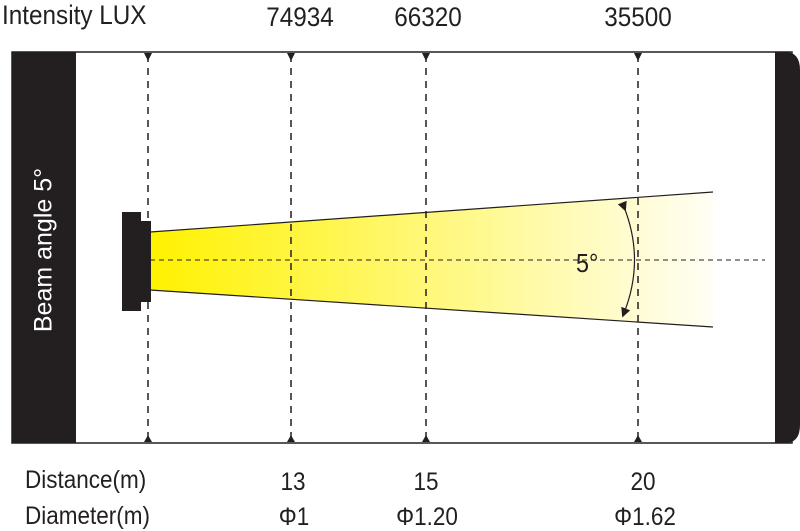 This screenshot has width=800, height=531. Describe the element at coordinates (300, 17) in the screenshot. I see `intensity-13m: 74934` at that location.